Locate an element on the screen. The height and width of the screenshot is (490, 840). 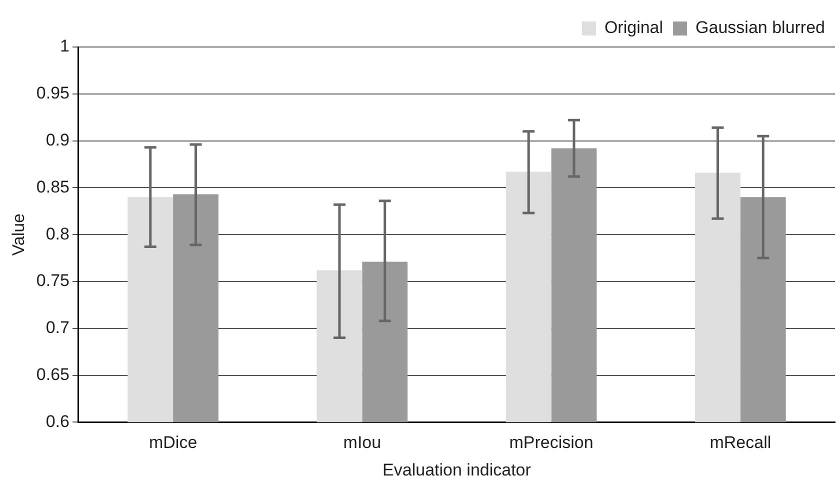
legend-label: Gaussian blurred is located at coordinates (761, 28).